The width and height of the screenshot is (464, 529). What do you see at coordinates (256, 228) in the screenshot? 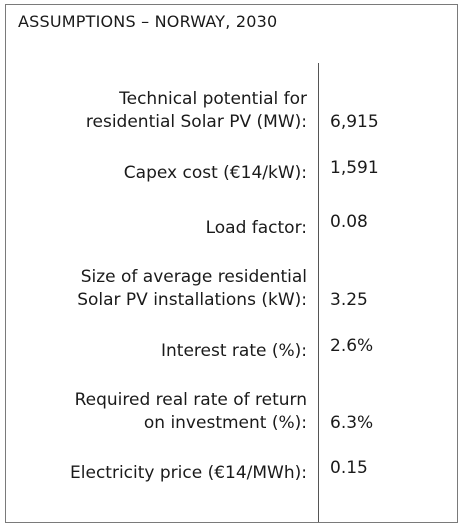
I see `label-load-factor: Load factor:` at bounding box center [256, 228].